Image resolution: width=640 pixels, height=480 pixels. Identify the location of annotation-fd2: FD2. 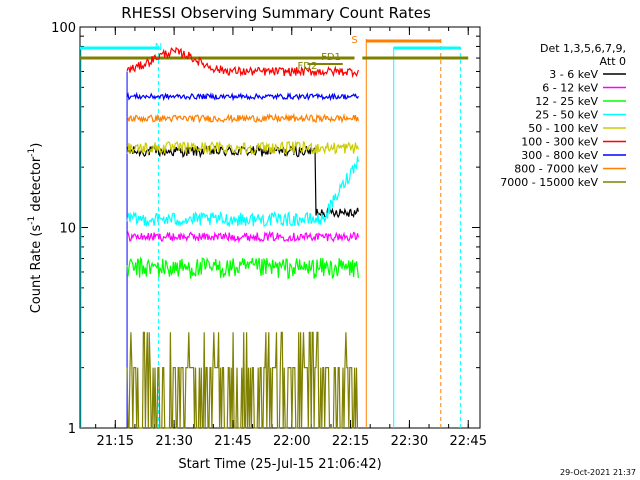
(308, 66).